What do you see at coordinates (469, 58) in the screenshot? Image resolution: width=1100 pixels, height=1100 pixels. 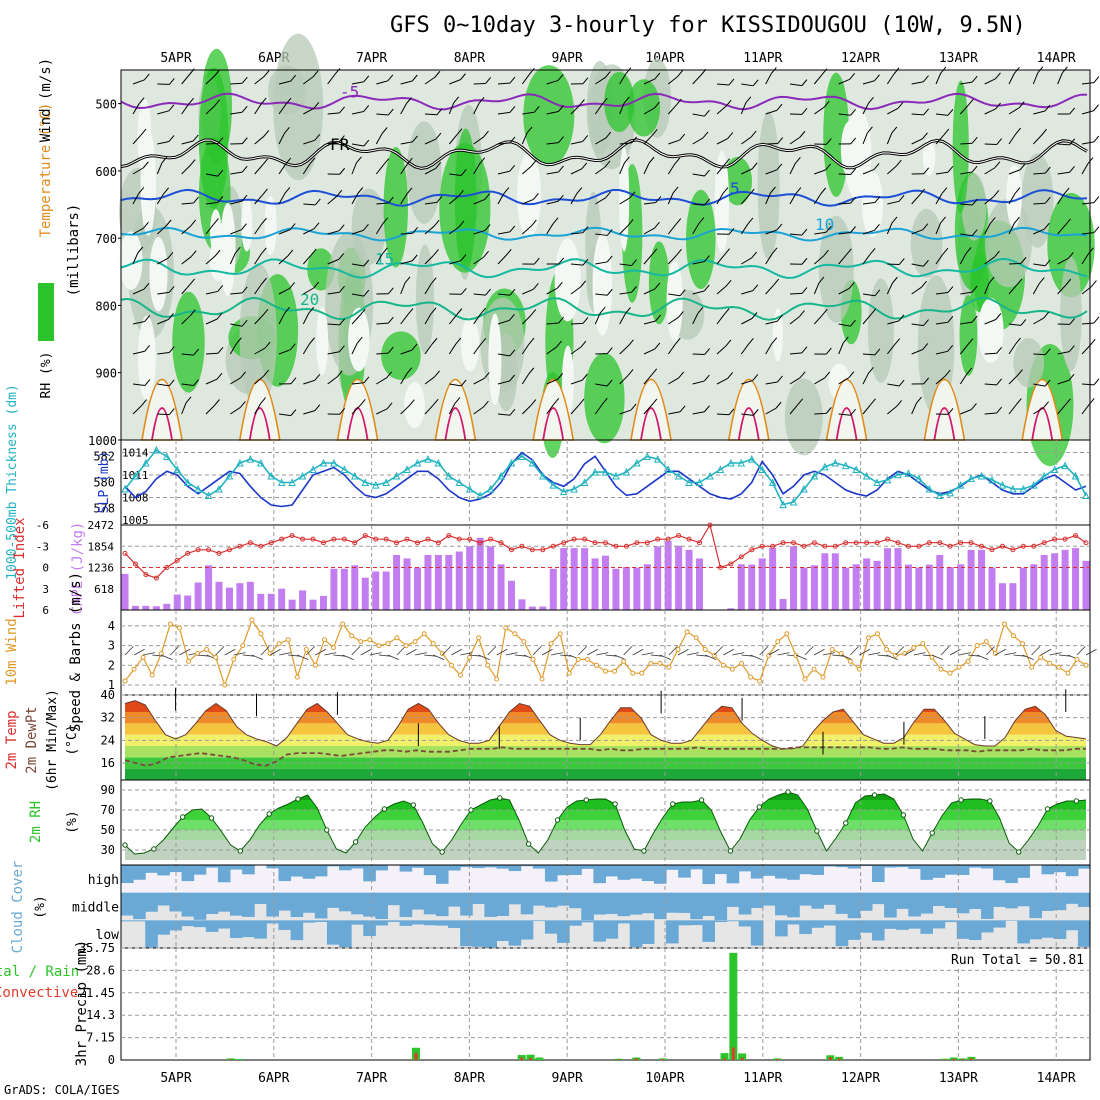 I see `date-label-top: 8APR` at bounding box center [469, 58].